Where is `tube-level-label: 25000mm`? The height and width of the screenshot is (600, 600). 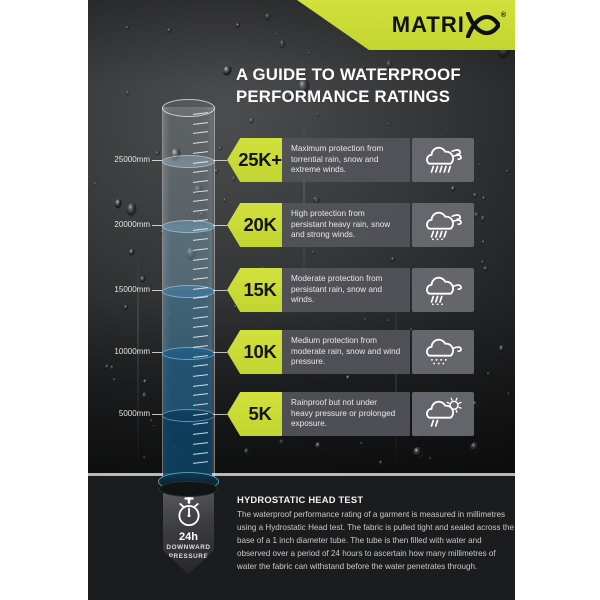
tube-level-label: 25000mm is located at coordinates (132, 159).